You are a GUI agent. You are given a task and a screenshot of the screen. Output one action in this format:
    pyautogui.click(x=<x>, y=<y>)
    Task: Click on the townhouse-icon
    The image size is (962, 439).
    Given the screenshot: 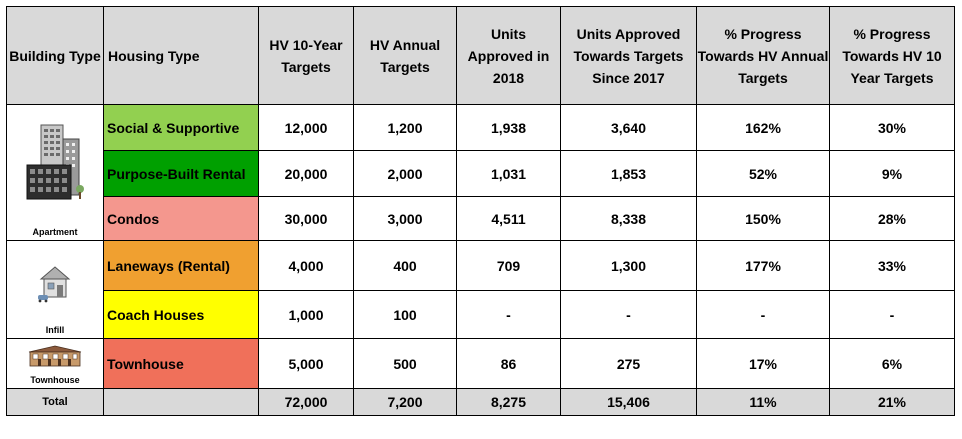 What is the action you would take?
    pyautogui.click(x=55, y=356)
    